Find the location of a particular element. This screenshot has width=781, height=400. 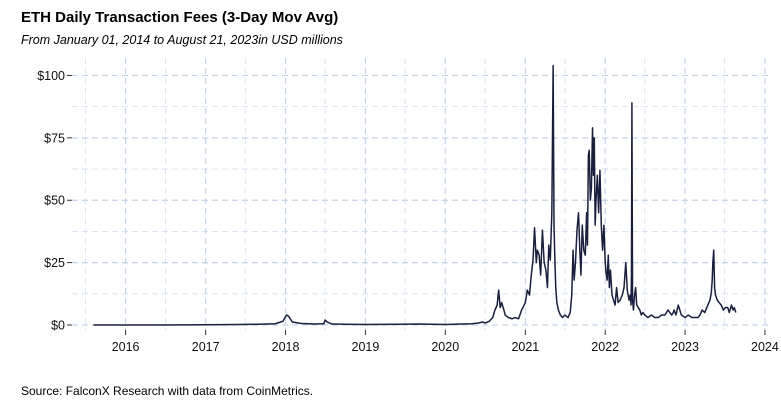

x-tick-label: 2018 is located at coordinates (286, 347).